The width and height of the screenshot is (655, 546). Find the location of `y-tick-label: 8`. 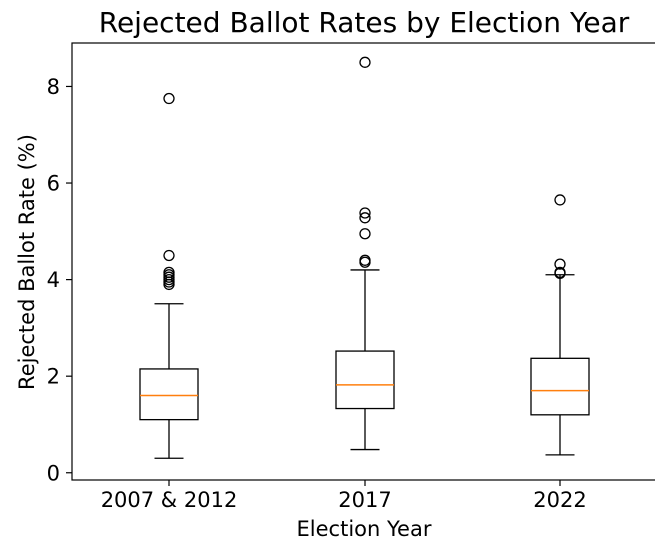

y-tick-label: 8 is located at coordinates (53, 87).